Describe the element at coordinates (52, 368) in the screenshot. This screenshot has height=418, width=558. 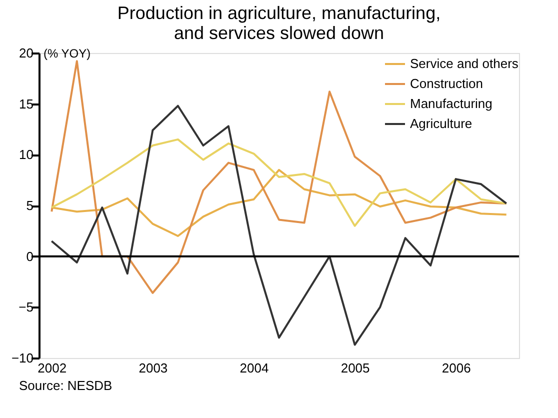
I see `x-tick-label: 2002` at that location.